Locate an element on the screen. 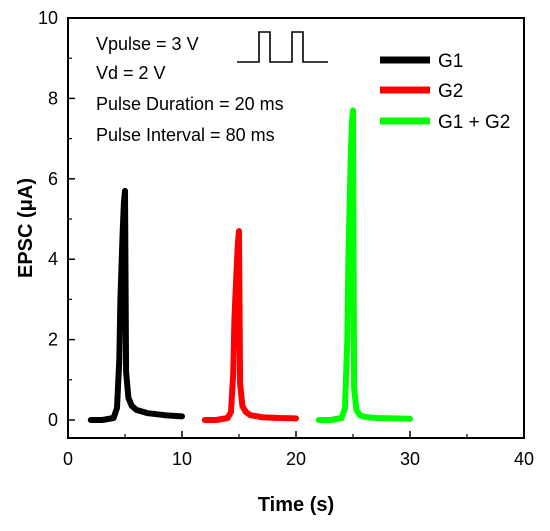 This screenshot has width=550, height=531. annotation-vd: Vd = 2 V is located at coordinates (131, 73).